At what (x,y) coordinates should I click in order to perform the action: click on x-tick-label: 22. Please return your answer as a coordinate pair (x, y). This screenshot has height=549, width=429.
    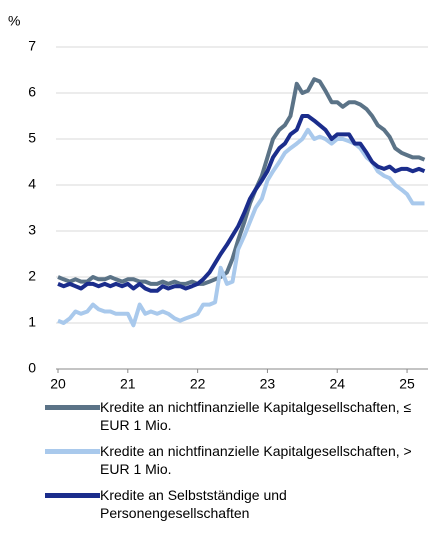
    Looking at the image, I should click on (198, 384).